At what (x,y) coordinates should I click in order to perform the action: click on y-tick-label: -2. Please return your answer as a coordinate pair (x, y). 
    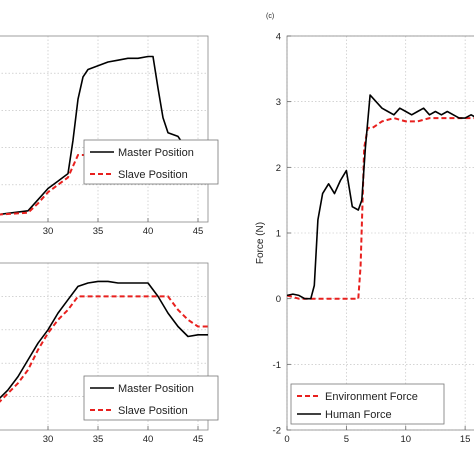
    Looking at the image, I should click on (277, 431).